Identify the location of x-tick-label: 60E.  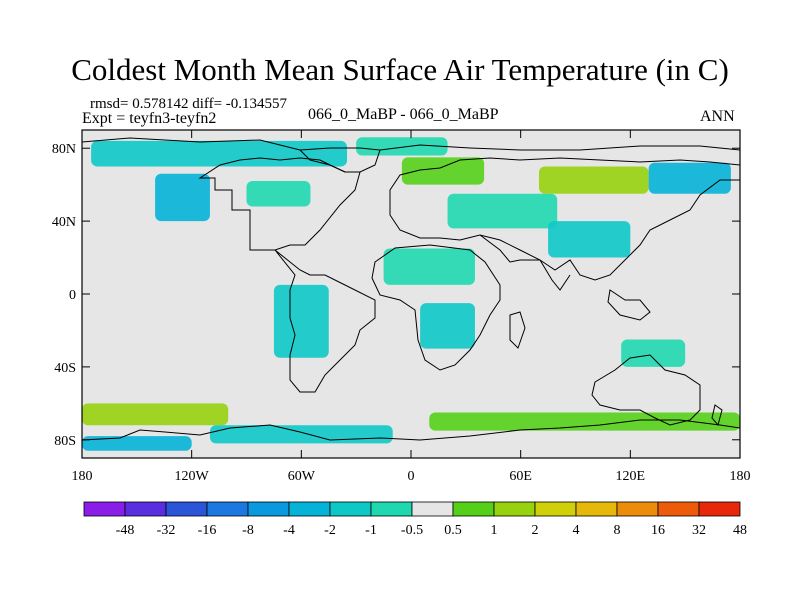
(520, 476).